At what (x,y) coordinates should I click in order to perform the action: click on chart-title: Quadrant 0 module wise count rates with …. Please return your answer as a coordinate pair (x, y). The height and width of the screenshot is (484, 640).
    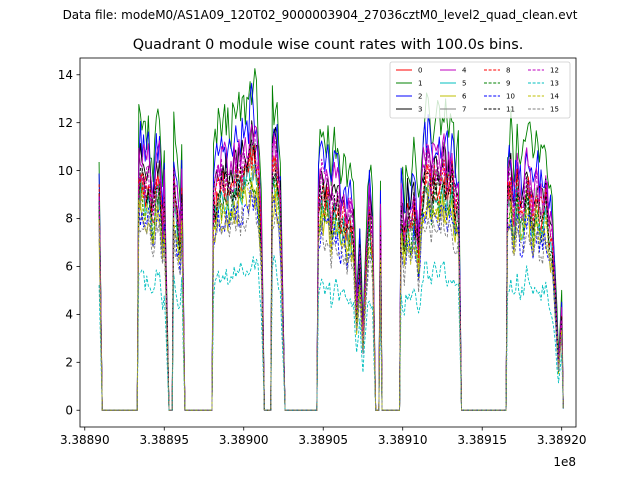
    Looking at the image, I should click on (328, 45).